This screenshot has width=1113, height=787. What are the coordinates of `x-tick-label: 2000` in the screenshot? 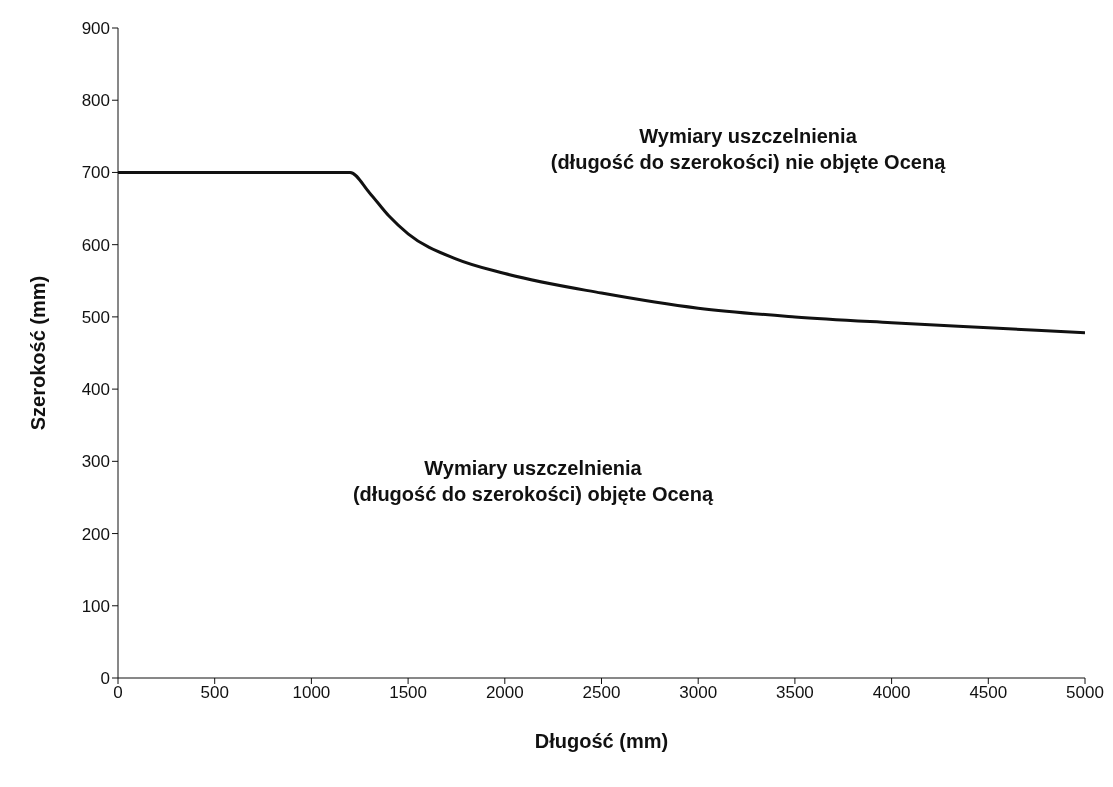 It's located at (504, 693).